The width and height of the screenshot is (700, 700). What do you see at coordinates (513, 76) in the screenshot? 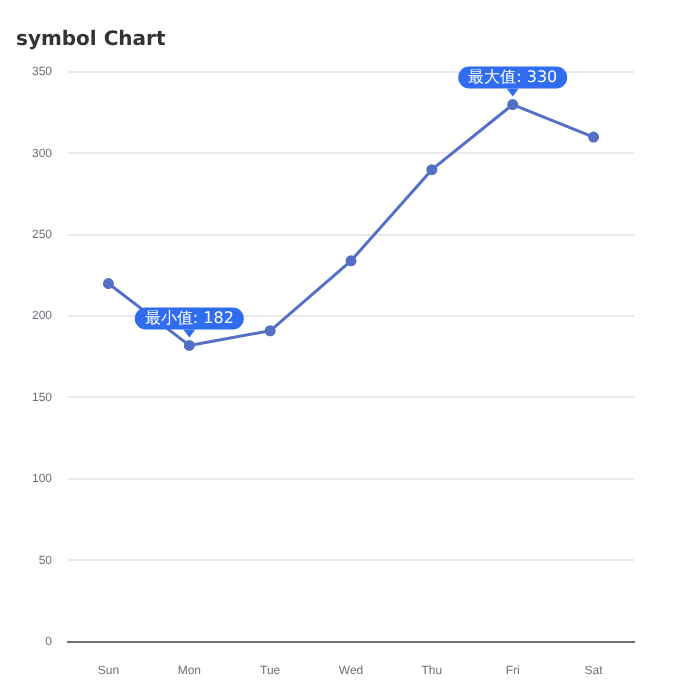
I see `annotation: 最大值: 330` at bounding box center [513, 76].